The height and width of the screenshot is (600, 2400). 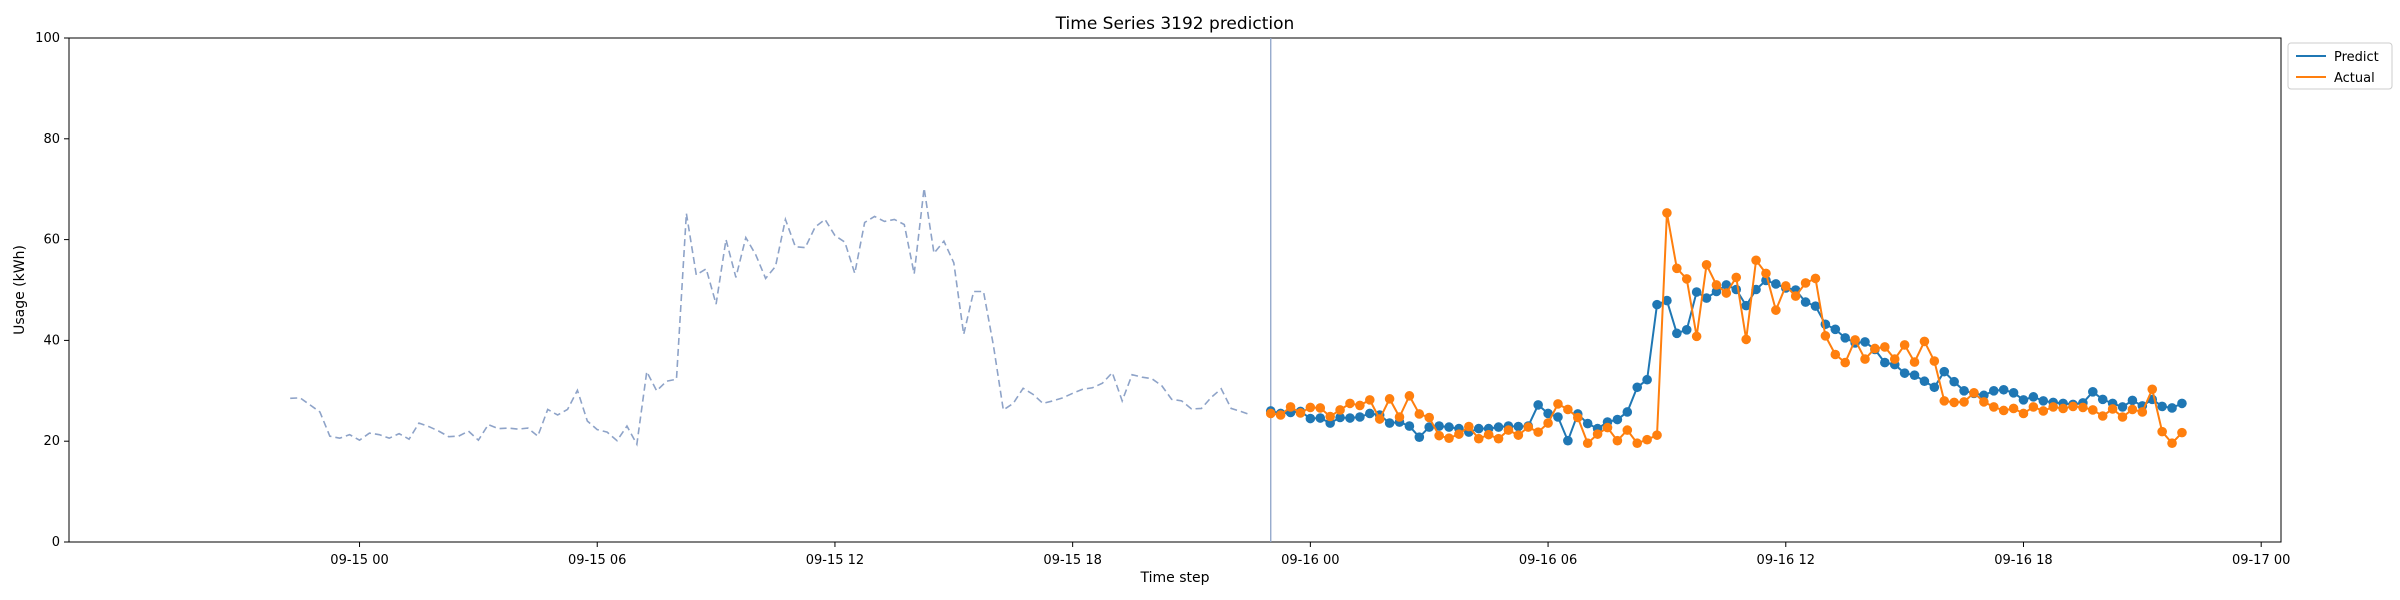 What do you see at coordinates (597, 560) in the screenshot?
I see `x-tick-label: 09-15 06` at bounding box center [597, 560].